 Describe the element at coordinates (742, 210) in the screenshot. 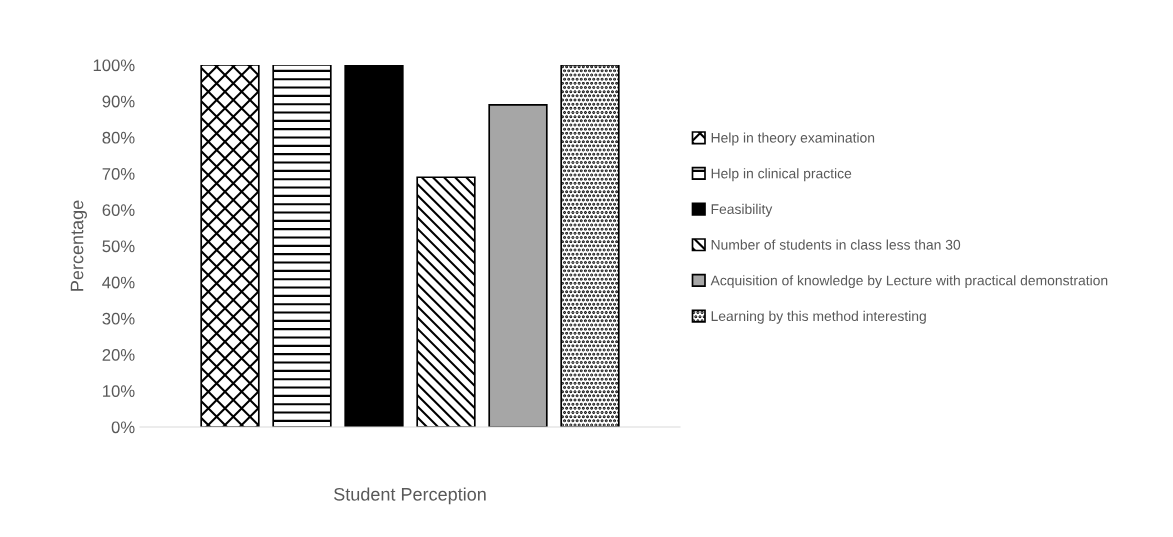

I see `legend-label: Feasibility` at that location.